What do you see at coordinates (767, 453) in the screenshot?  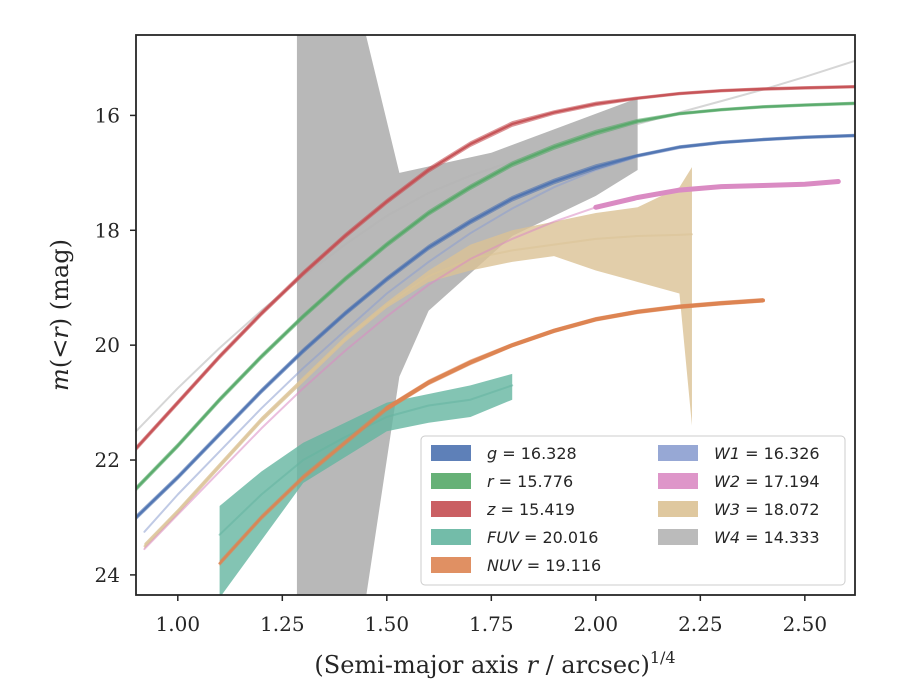 I see `legend-label-w1: W1 = 16.326` at bounding box center [767, 453].